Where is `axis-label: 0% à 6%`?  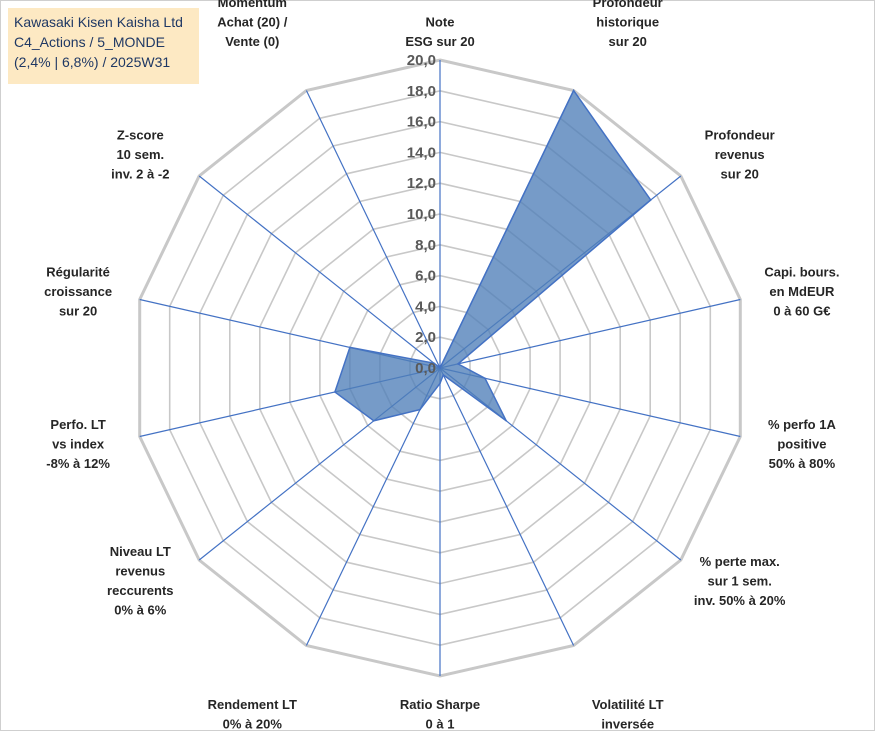
axis-label: 0% à 6% is located at coordinates (140, 610).